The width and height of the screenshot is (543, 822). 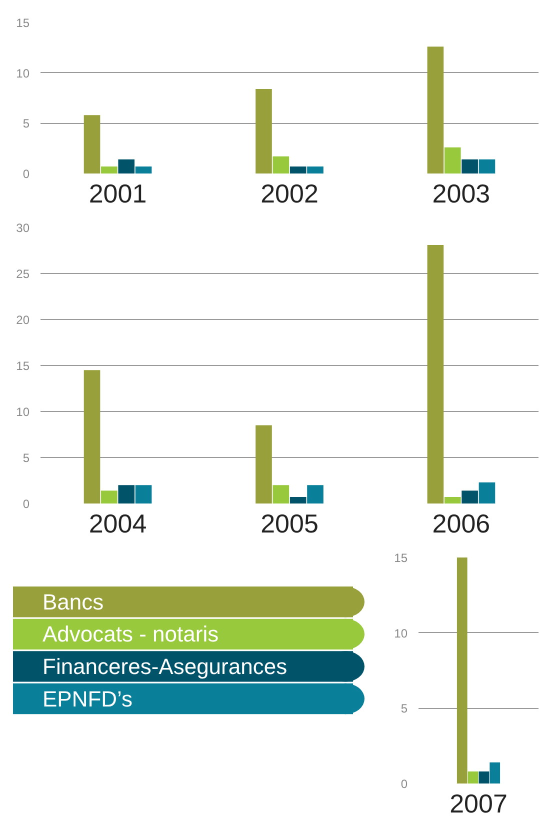 What do you see at coordinates (289, 193) in the screenshot?
I see `x-tick-label: 2002` at bounding box center [289, 193].